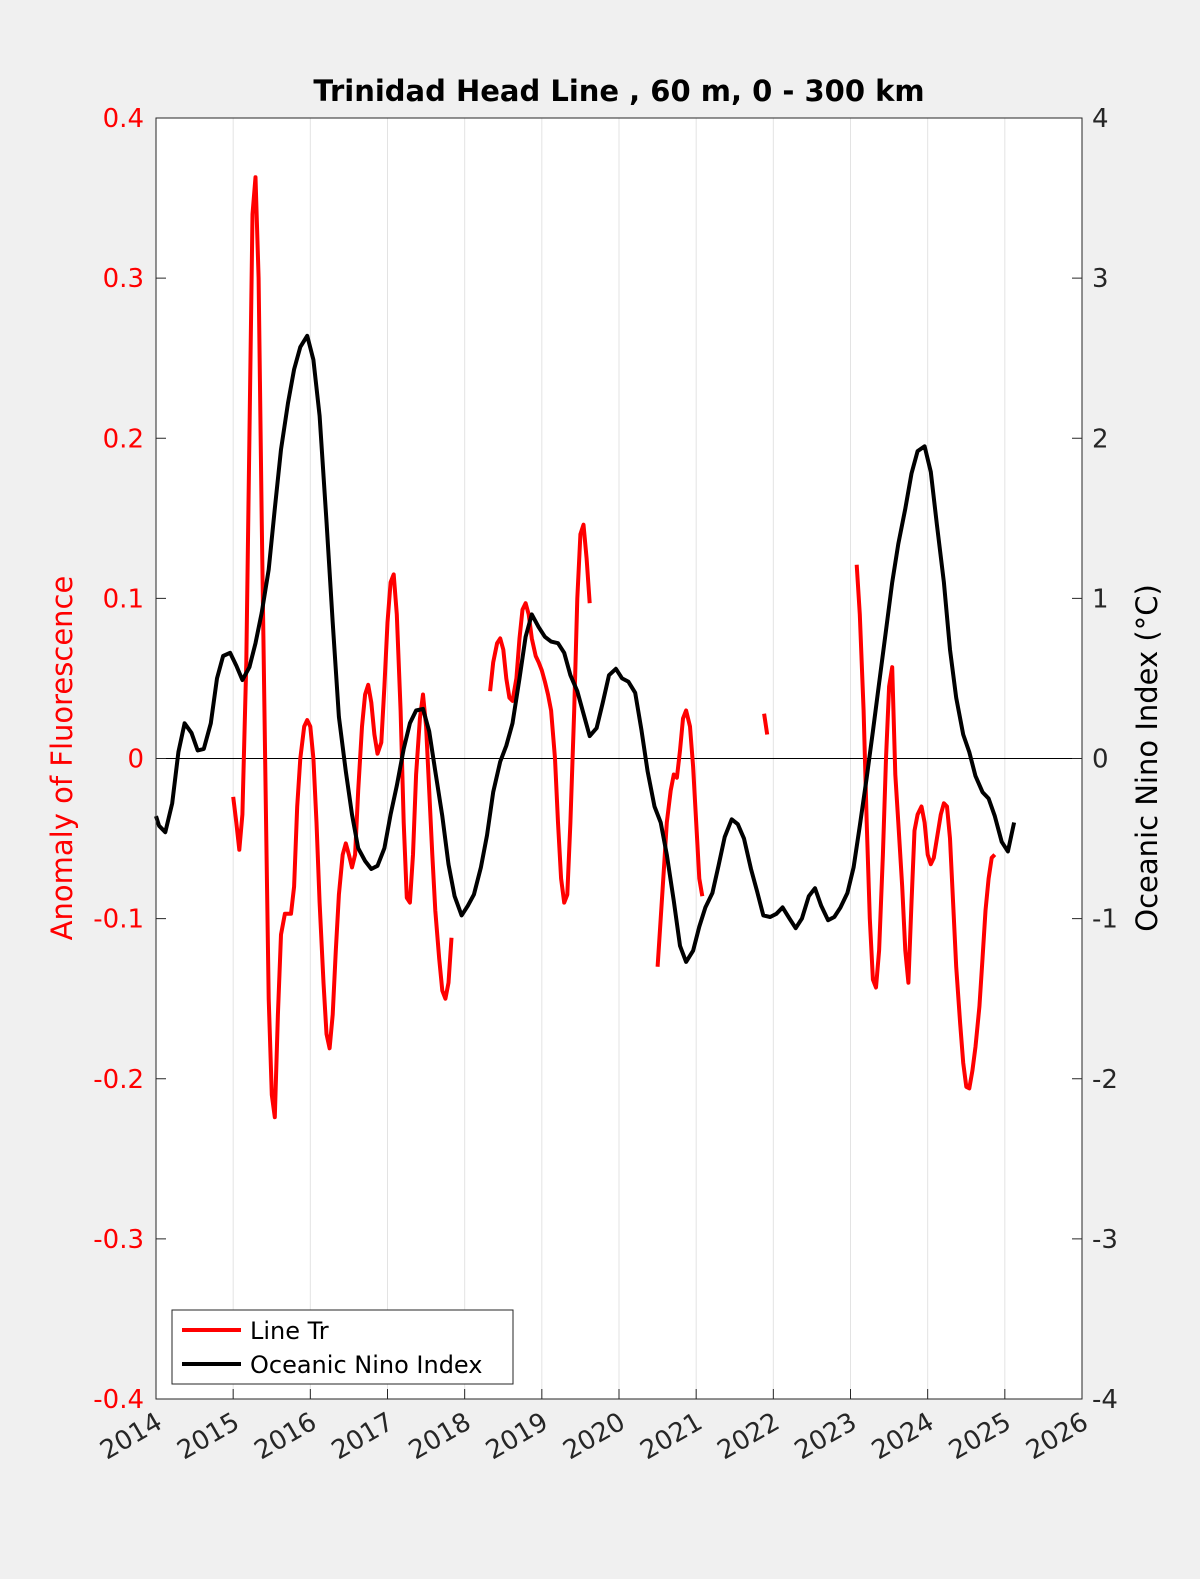 This screenshot has height=1579, width=1200. Describe the element at coordinates (118, 920) in the screenshot. I see `left-tick-label: -0.1` at that location.